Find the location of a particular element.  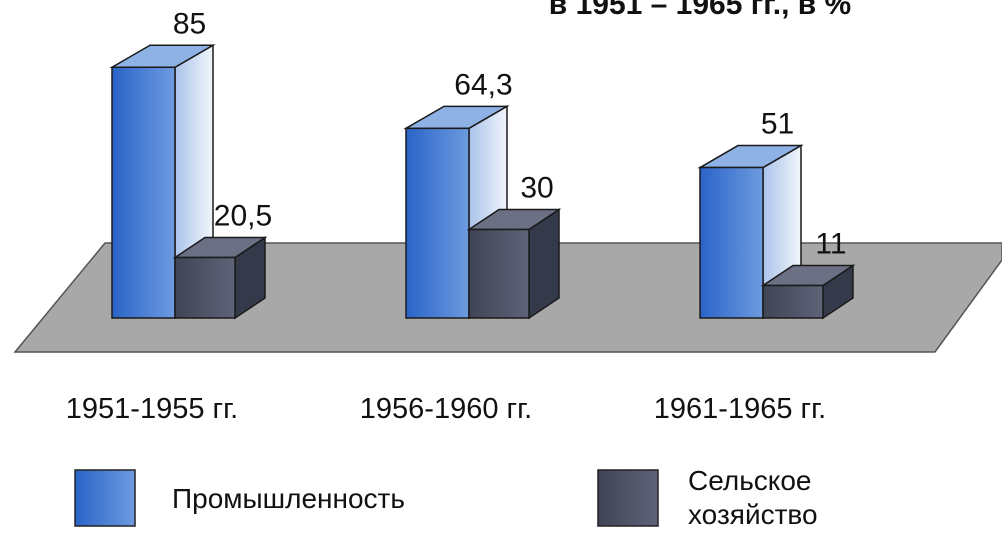

value-label: 30 is located at coordinates (536, 188).